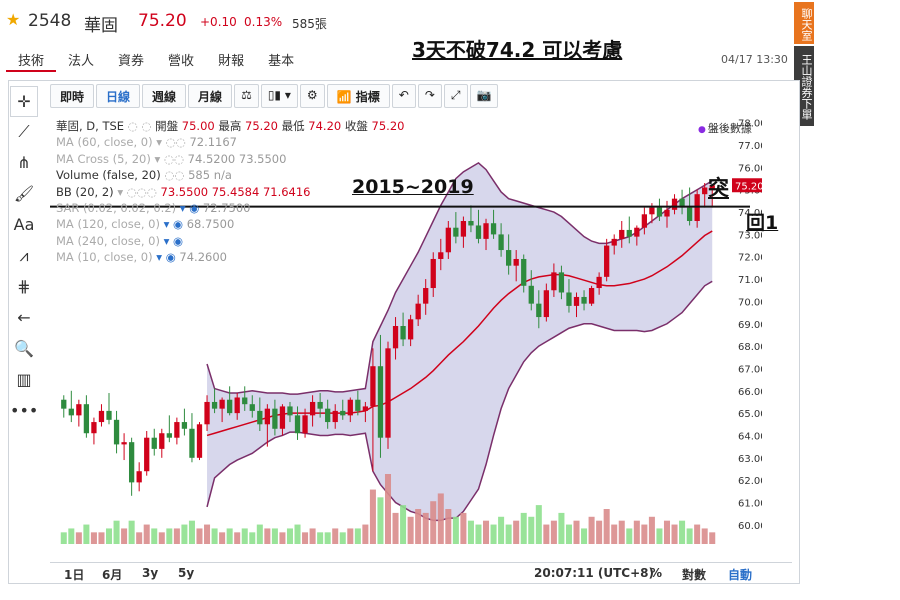 Image resolution: width=900 pixels, height=600 pixels. Describe the element at coordinates (31, 60) in the screenshot. I see `tab-technical: 技術` at that location.